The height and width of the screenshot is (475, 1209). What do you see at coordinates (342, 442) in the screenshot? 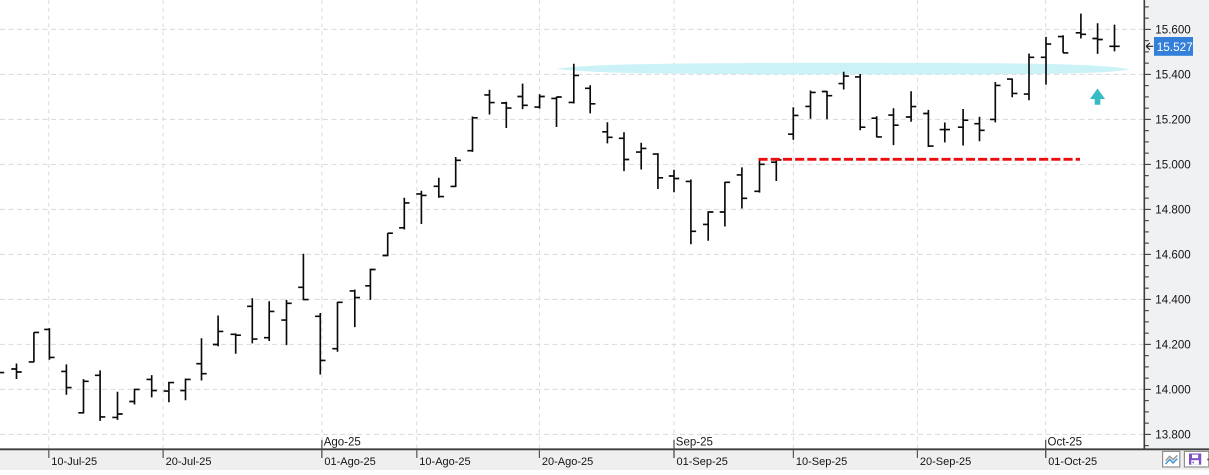
I see `svg-text: Ago-25` at bounding box center [342, 442].